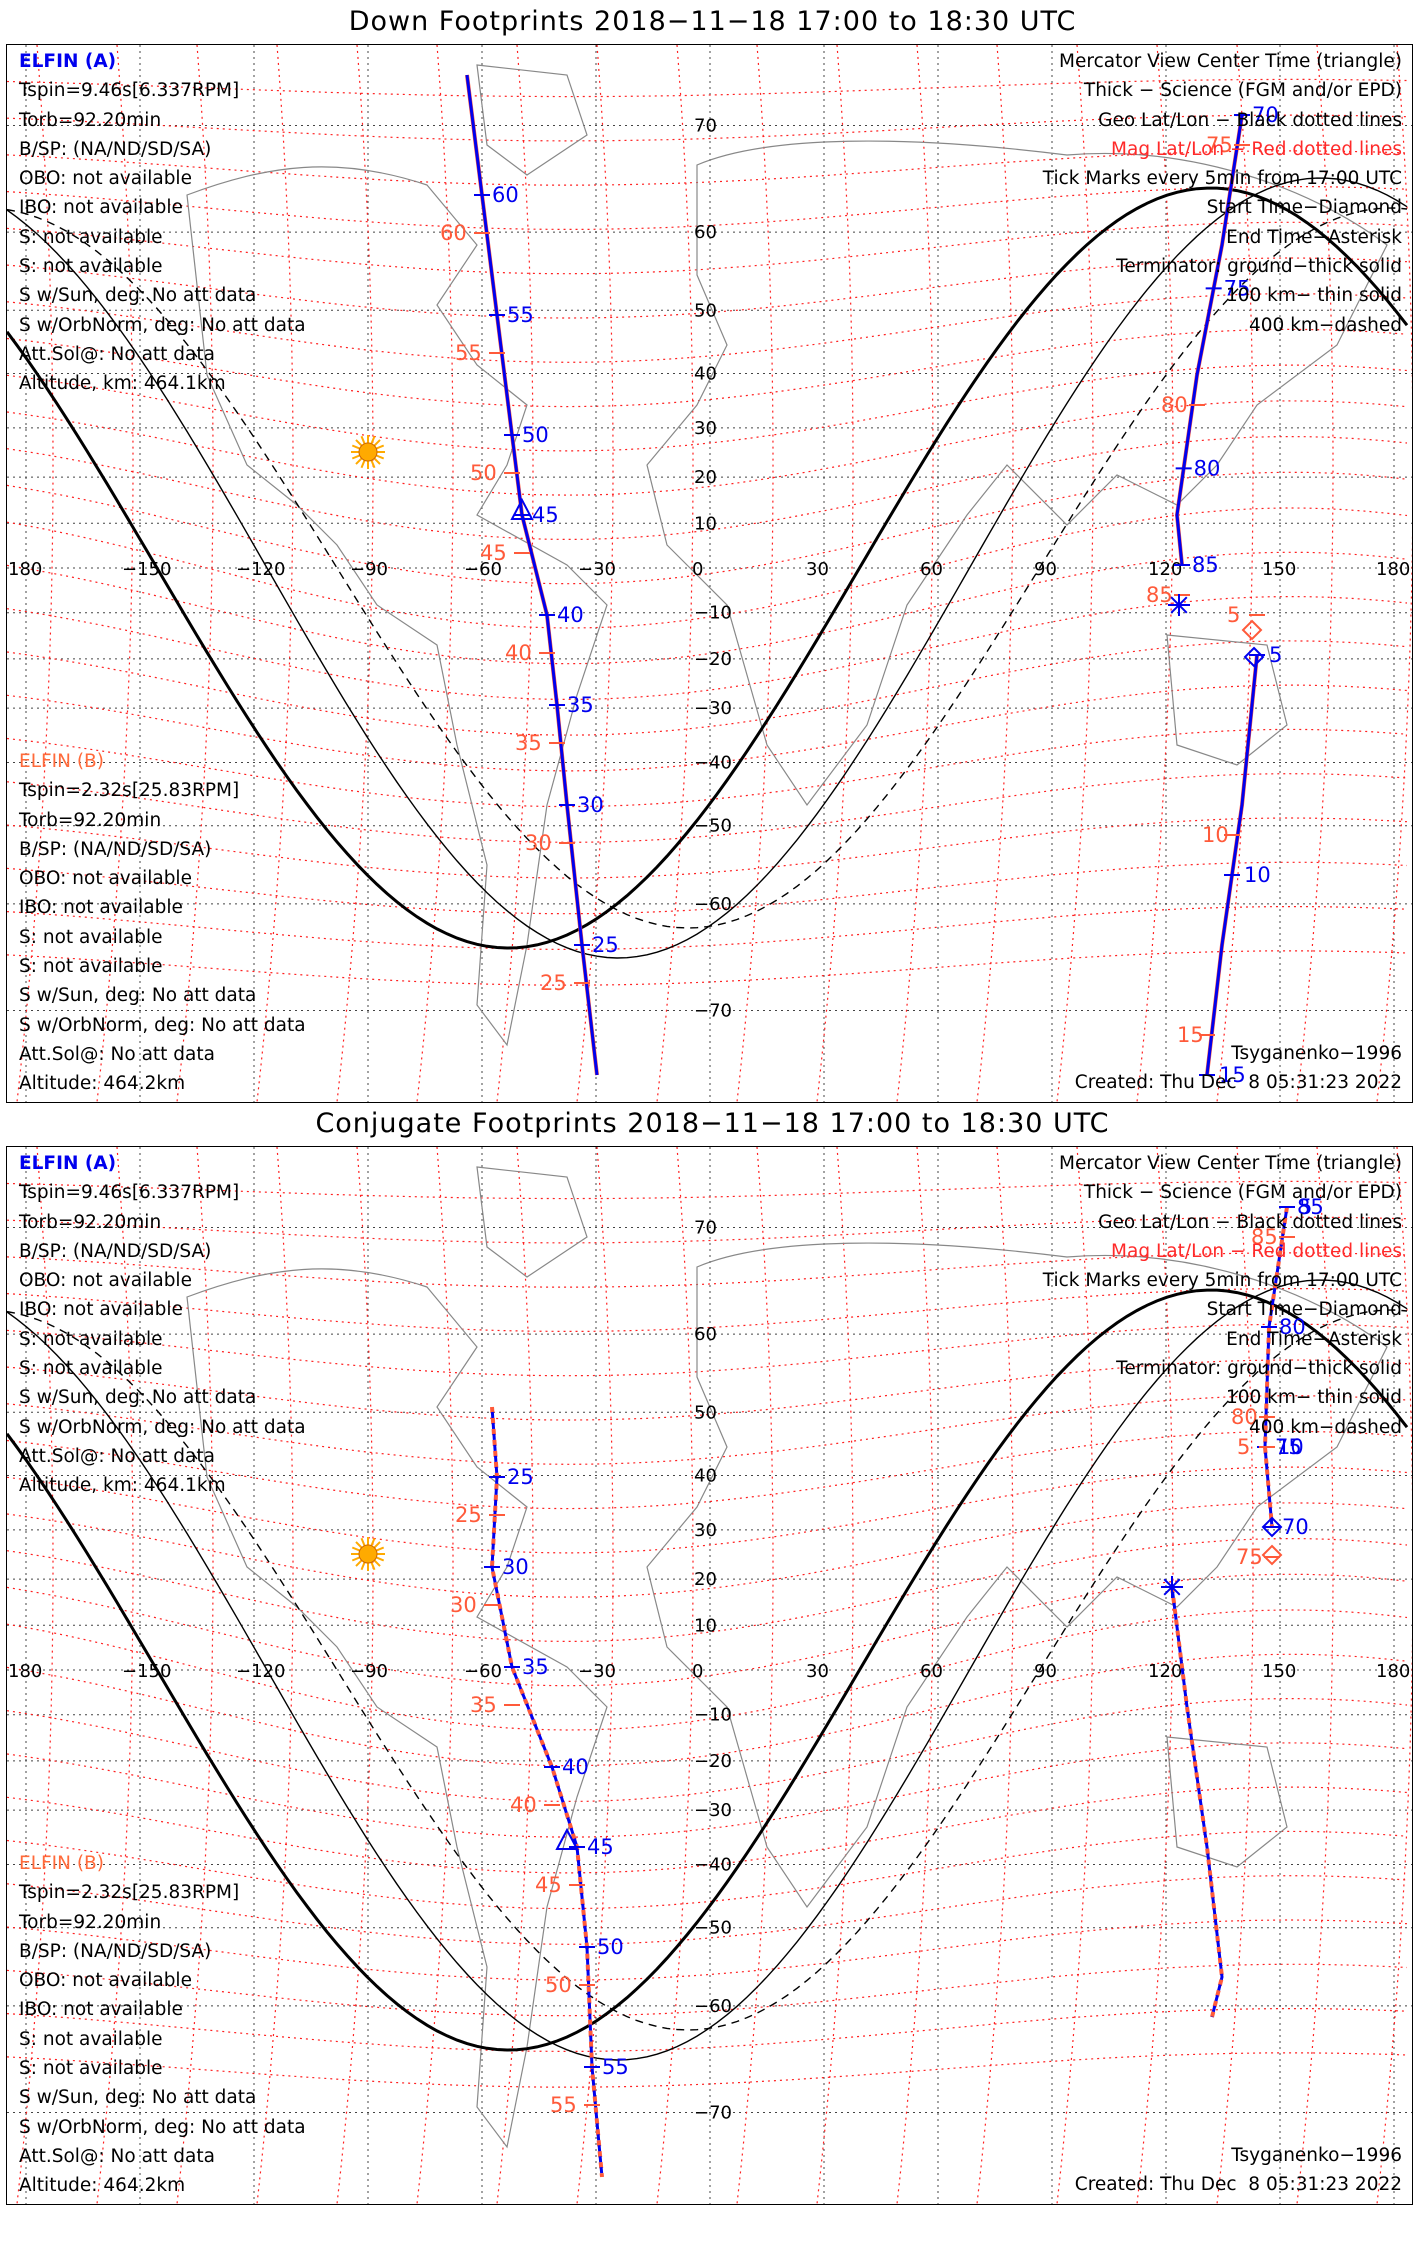  What do you see at coordinates (1045, 1671) in the screenshot?
I see `lon-tick-label: 90` at bounding box center [1045, 1671].